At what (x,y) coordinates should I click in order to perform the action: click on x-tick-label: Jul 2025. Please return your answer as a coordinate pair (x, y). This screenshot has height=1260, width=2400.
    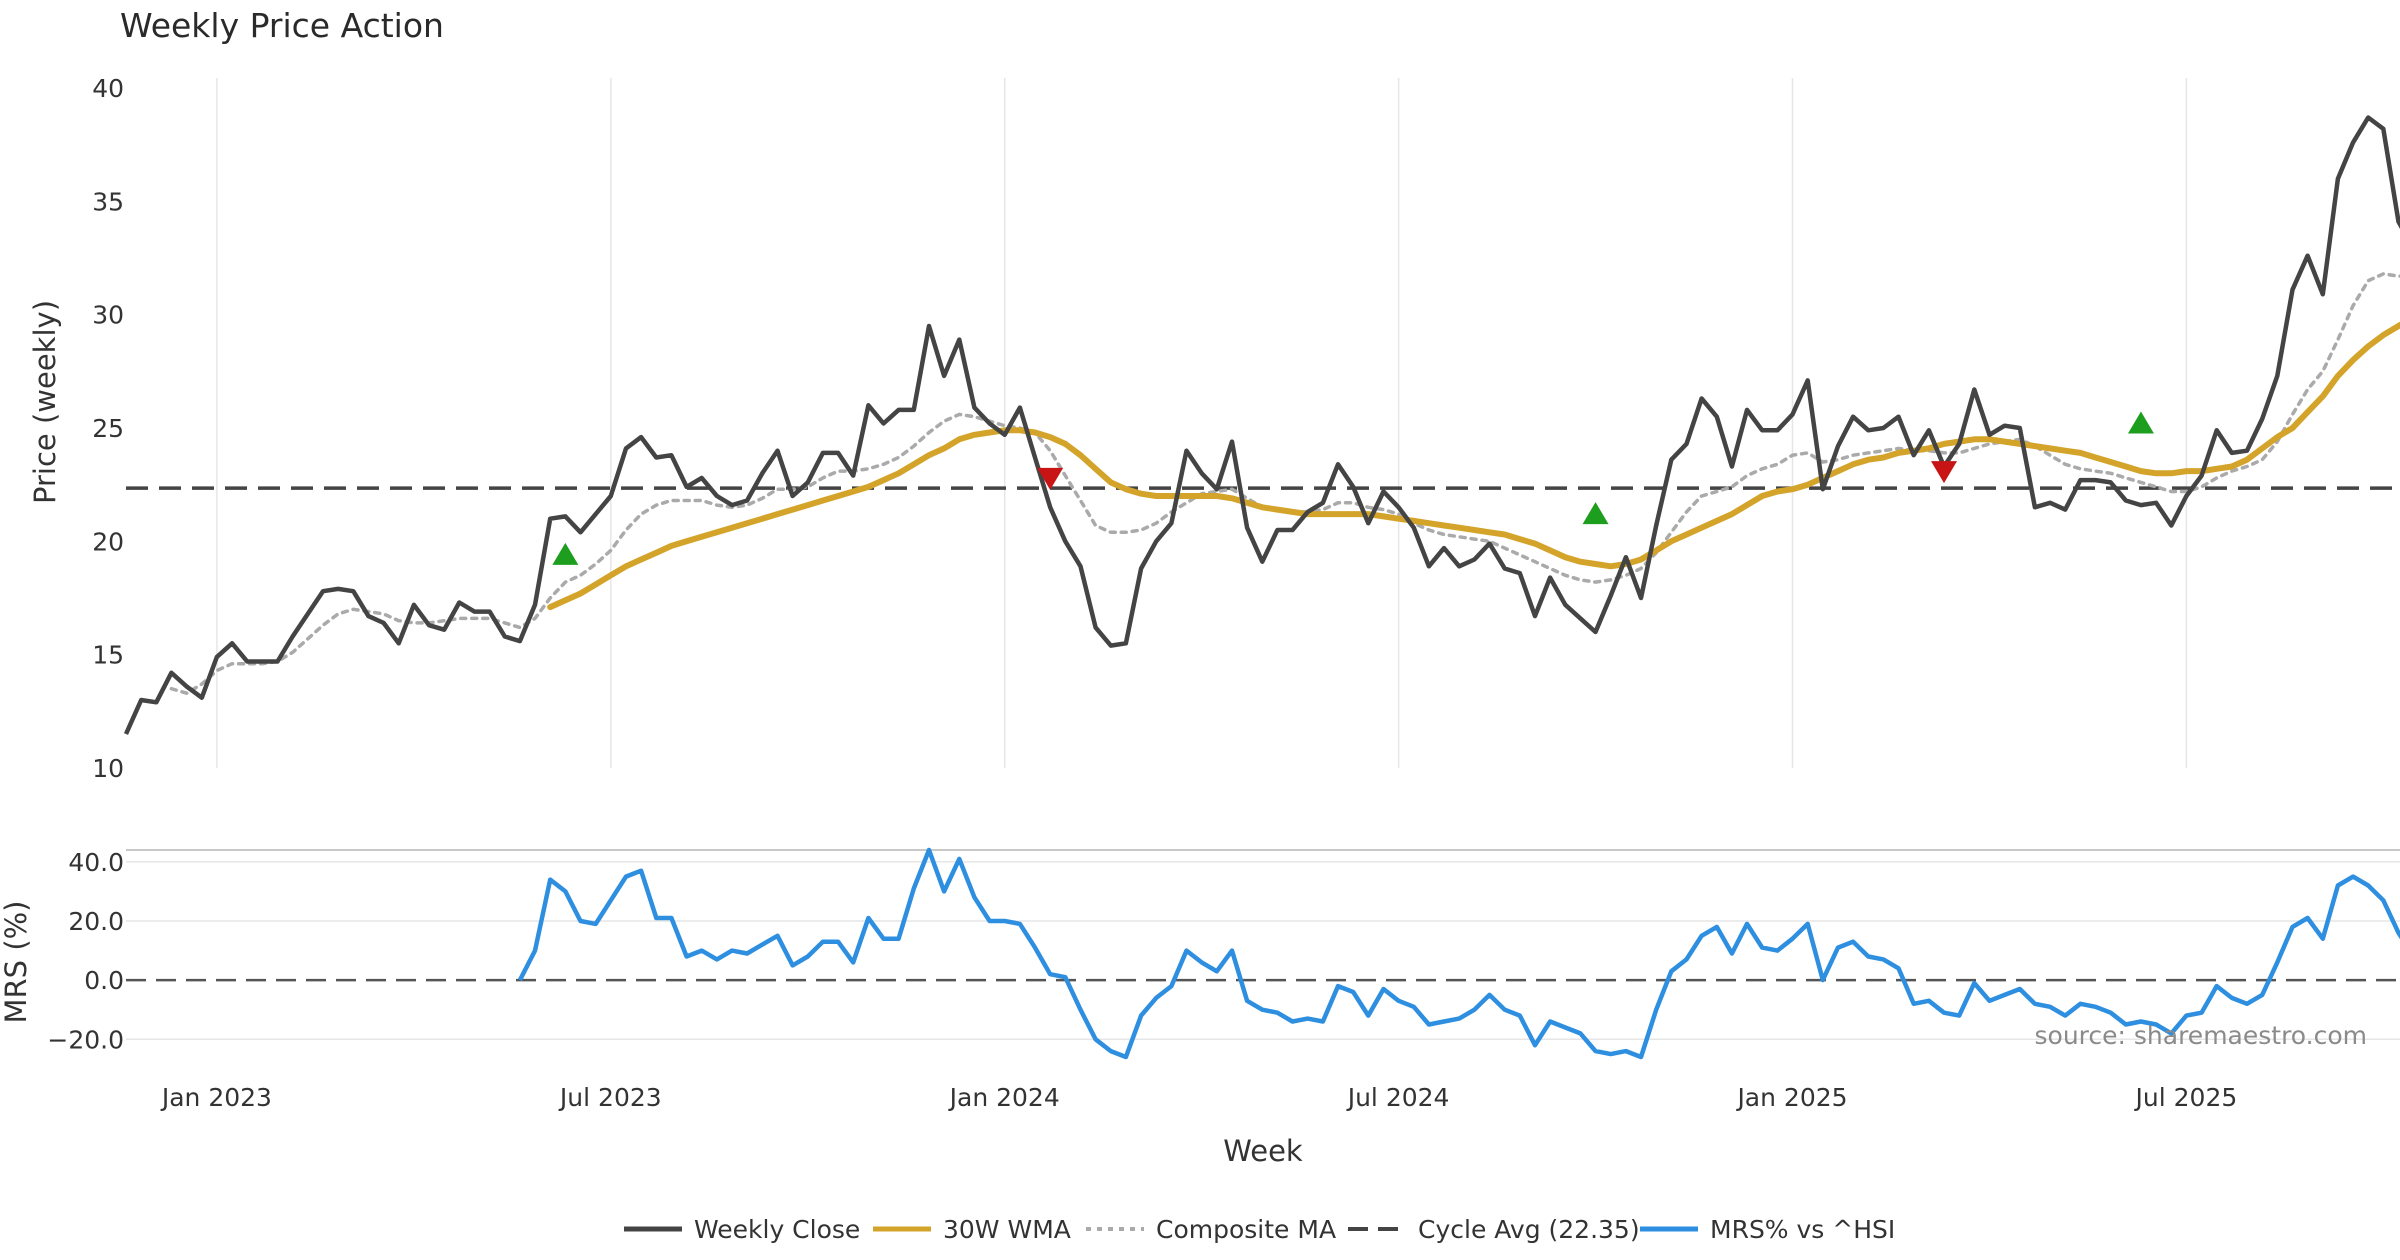
    Looking at the image, I should click on (2186, 1097).